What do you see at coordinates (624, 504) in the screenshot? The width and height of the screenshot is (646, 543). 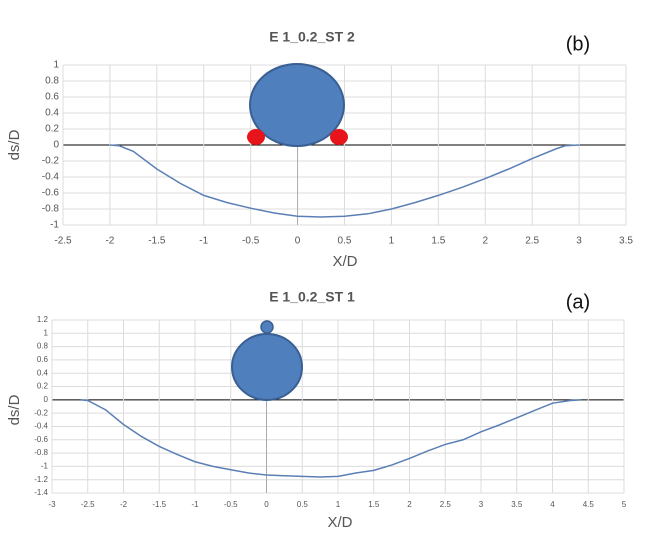 I see `x-tick-label: 5` at bounding box center [624, 504].